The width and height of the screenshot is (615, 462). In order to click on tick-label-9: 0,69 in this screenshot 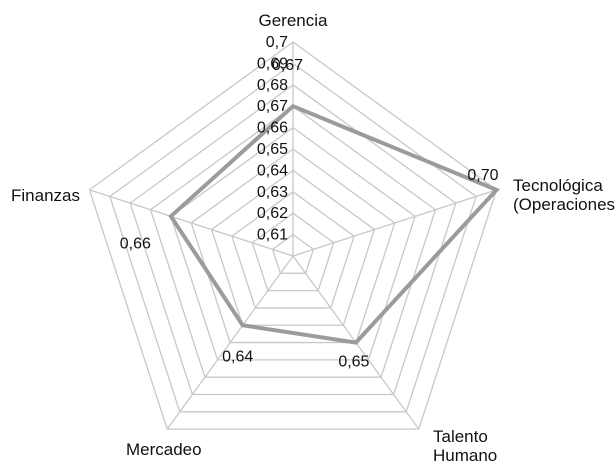, I will do `click(272, 63)`.